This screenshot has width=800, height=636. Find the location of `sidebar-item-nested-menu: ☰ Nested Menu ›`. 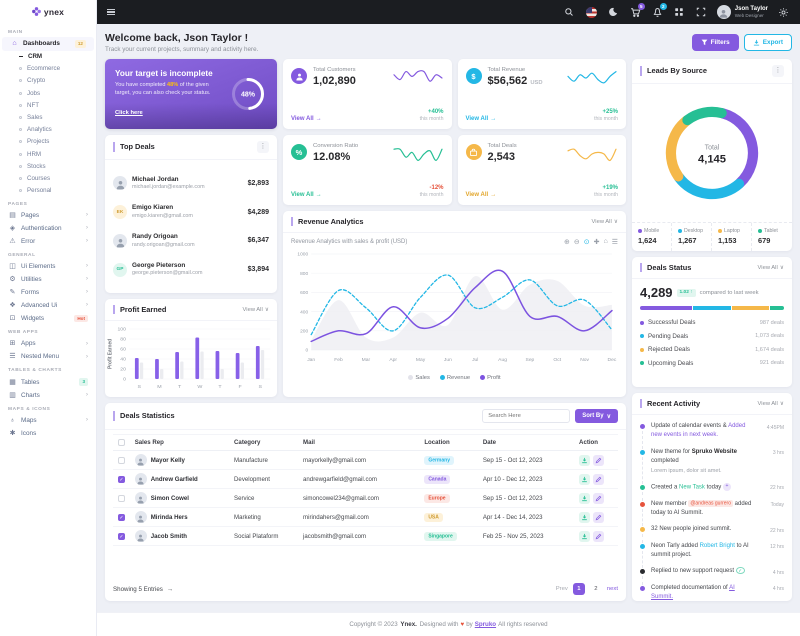

sidebar-item-nested-menu: ☰ Nested Menu › is located at coordinates (48, 356).